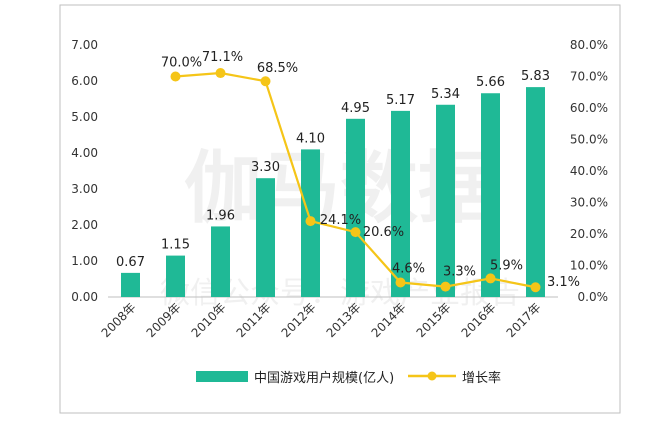 The width and height of the screenshot is (662, 423). Describe the element at coordinates (445, 94) in the screenshot. I see `bar-value-label: 5.34` at that location.